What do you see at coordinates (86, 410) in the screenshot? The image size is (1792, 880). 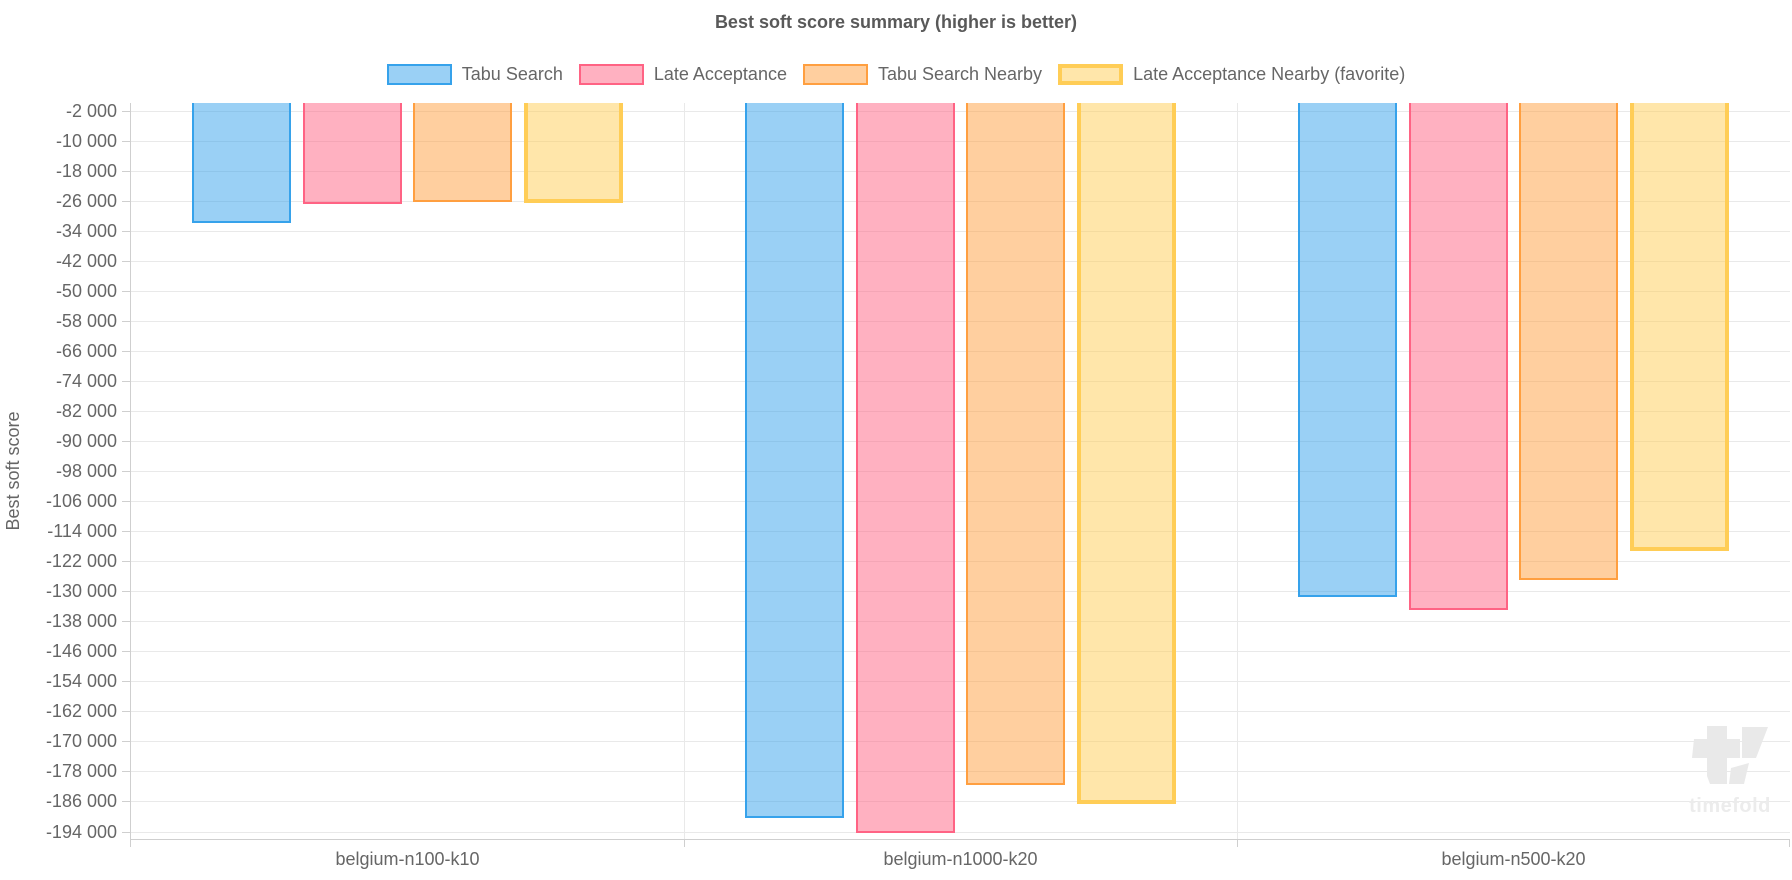 I see `y-tick-label: -82 000` at bounding box center [86, 410].